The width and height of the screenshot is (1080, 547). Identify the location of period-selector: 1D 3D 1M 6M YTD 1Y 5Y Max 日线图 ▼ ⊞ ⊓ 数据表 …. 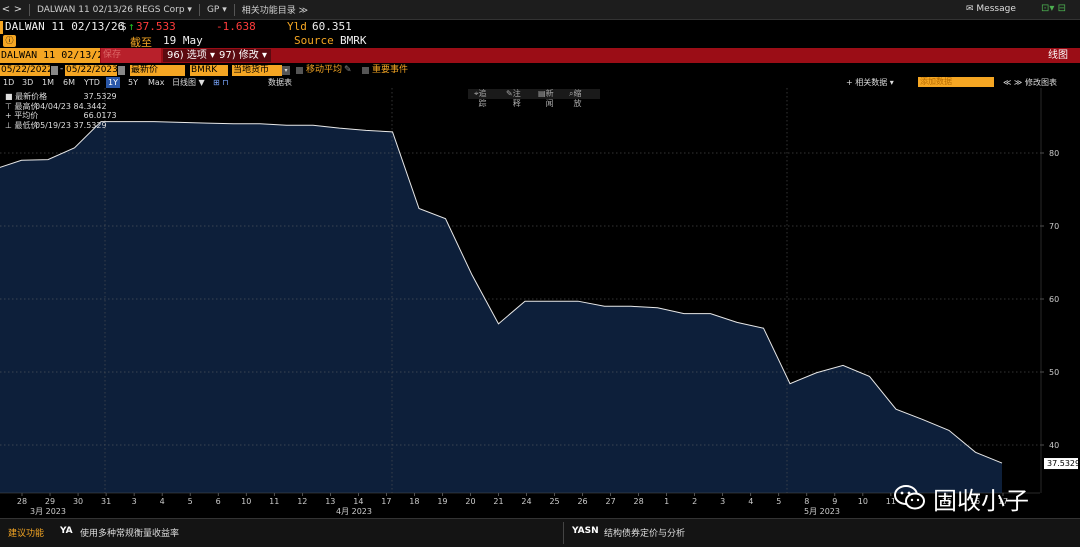
(540, 82).